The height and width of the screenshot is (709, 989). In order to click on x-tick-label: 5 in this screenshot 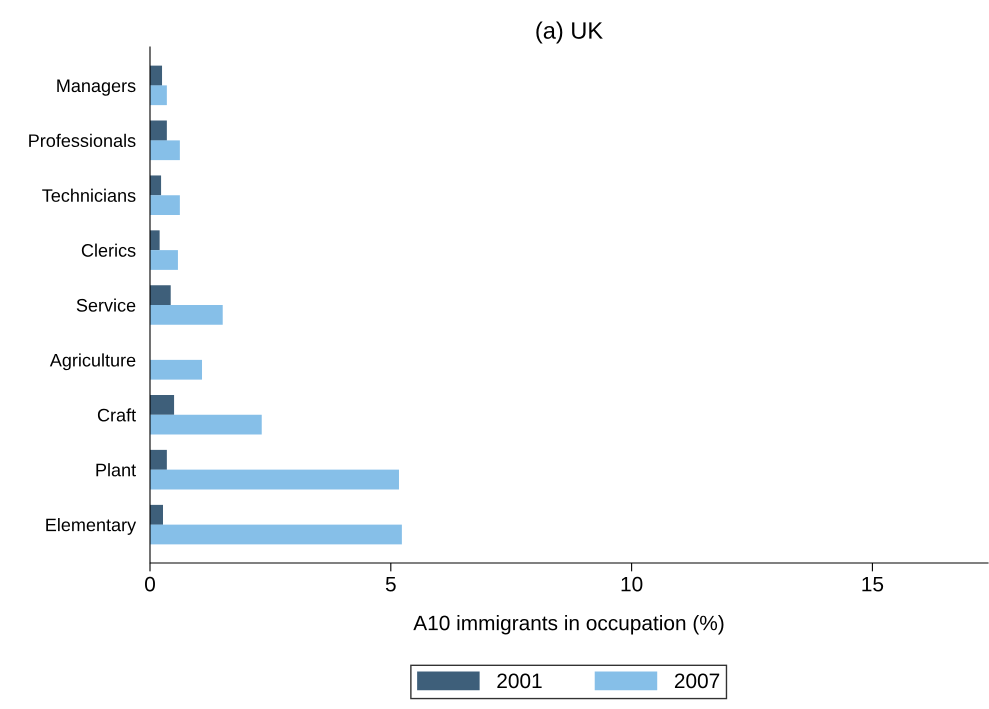, I will do `click(391, 584)`.